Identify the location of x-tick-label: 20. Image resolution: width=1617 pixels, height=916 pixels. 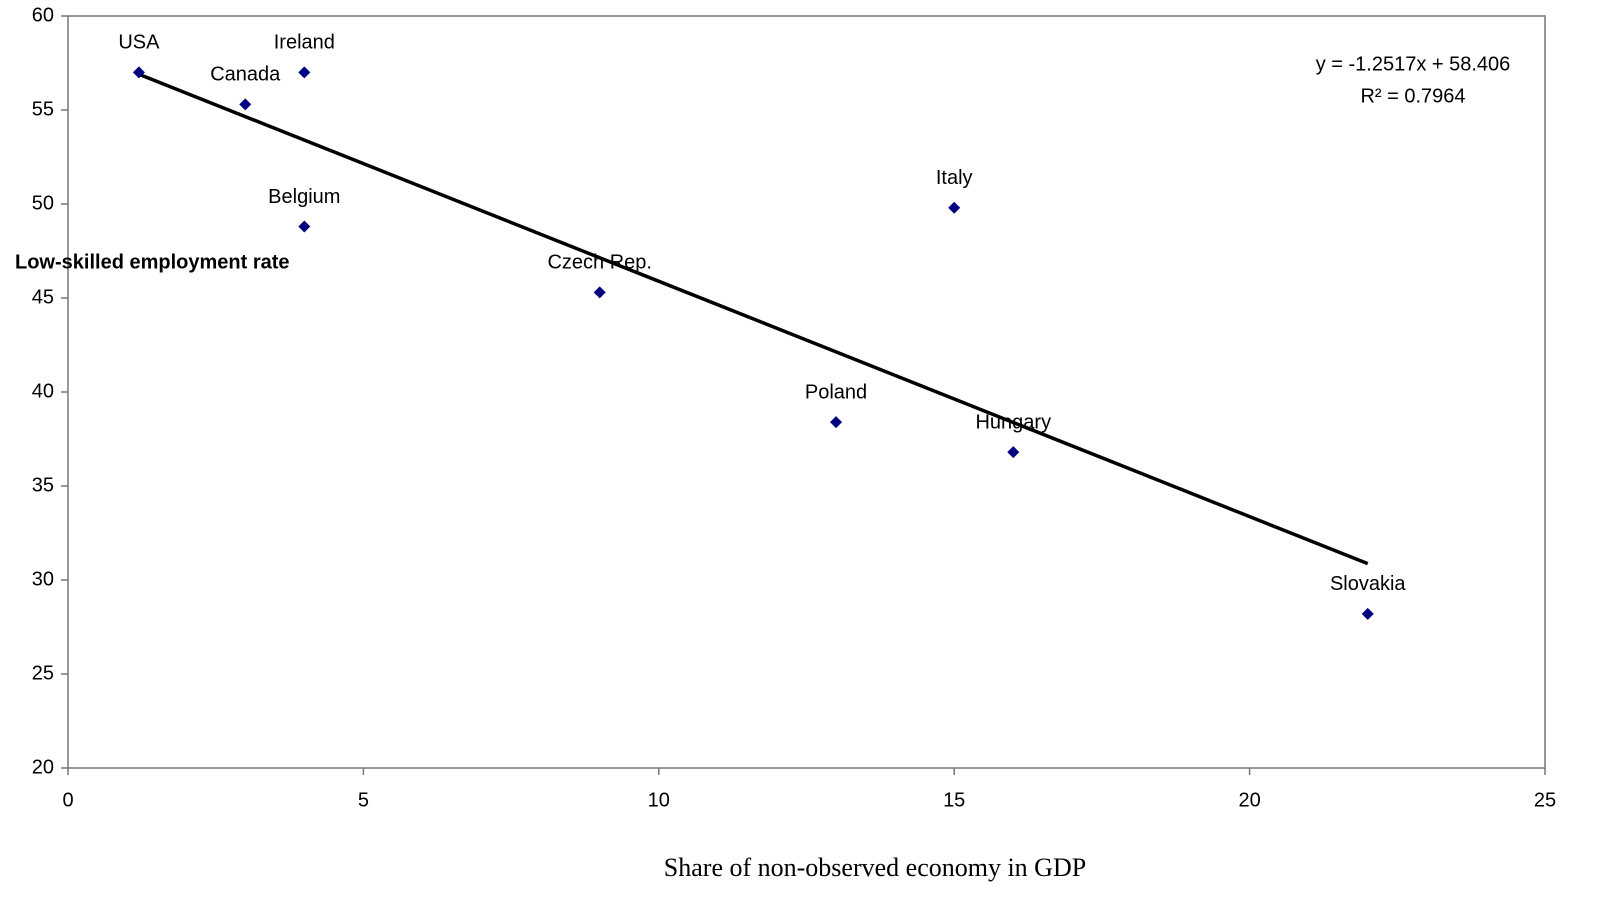
(1249, 800).